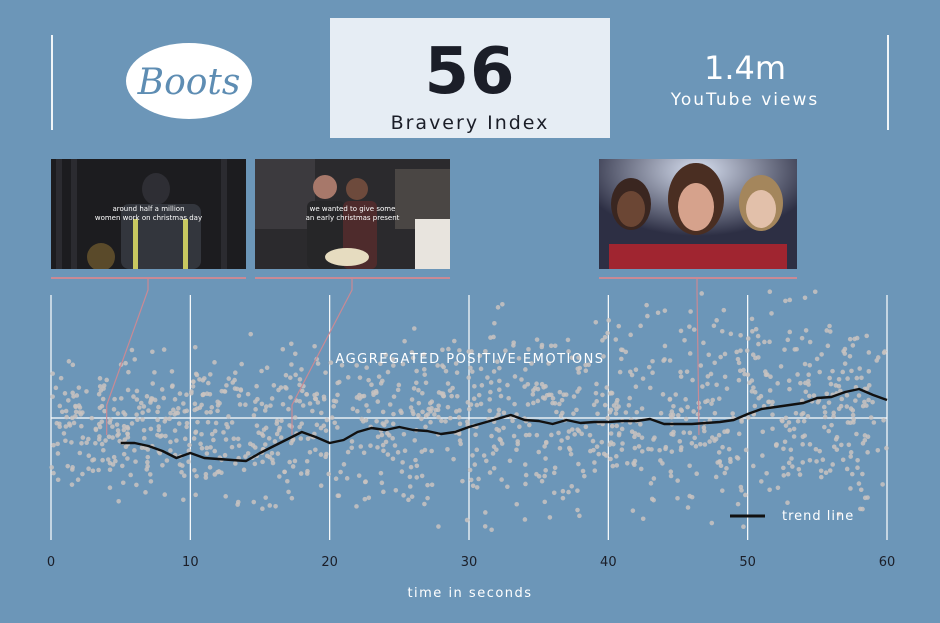 The image size is (940, 623). I want to click on x-tick-label-20: 20, so click(329, 562).